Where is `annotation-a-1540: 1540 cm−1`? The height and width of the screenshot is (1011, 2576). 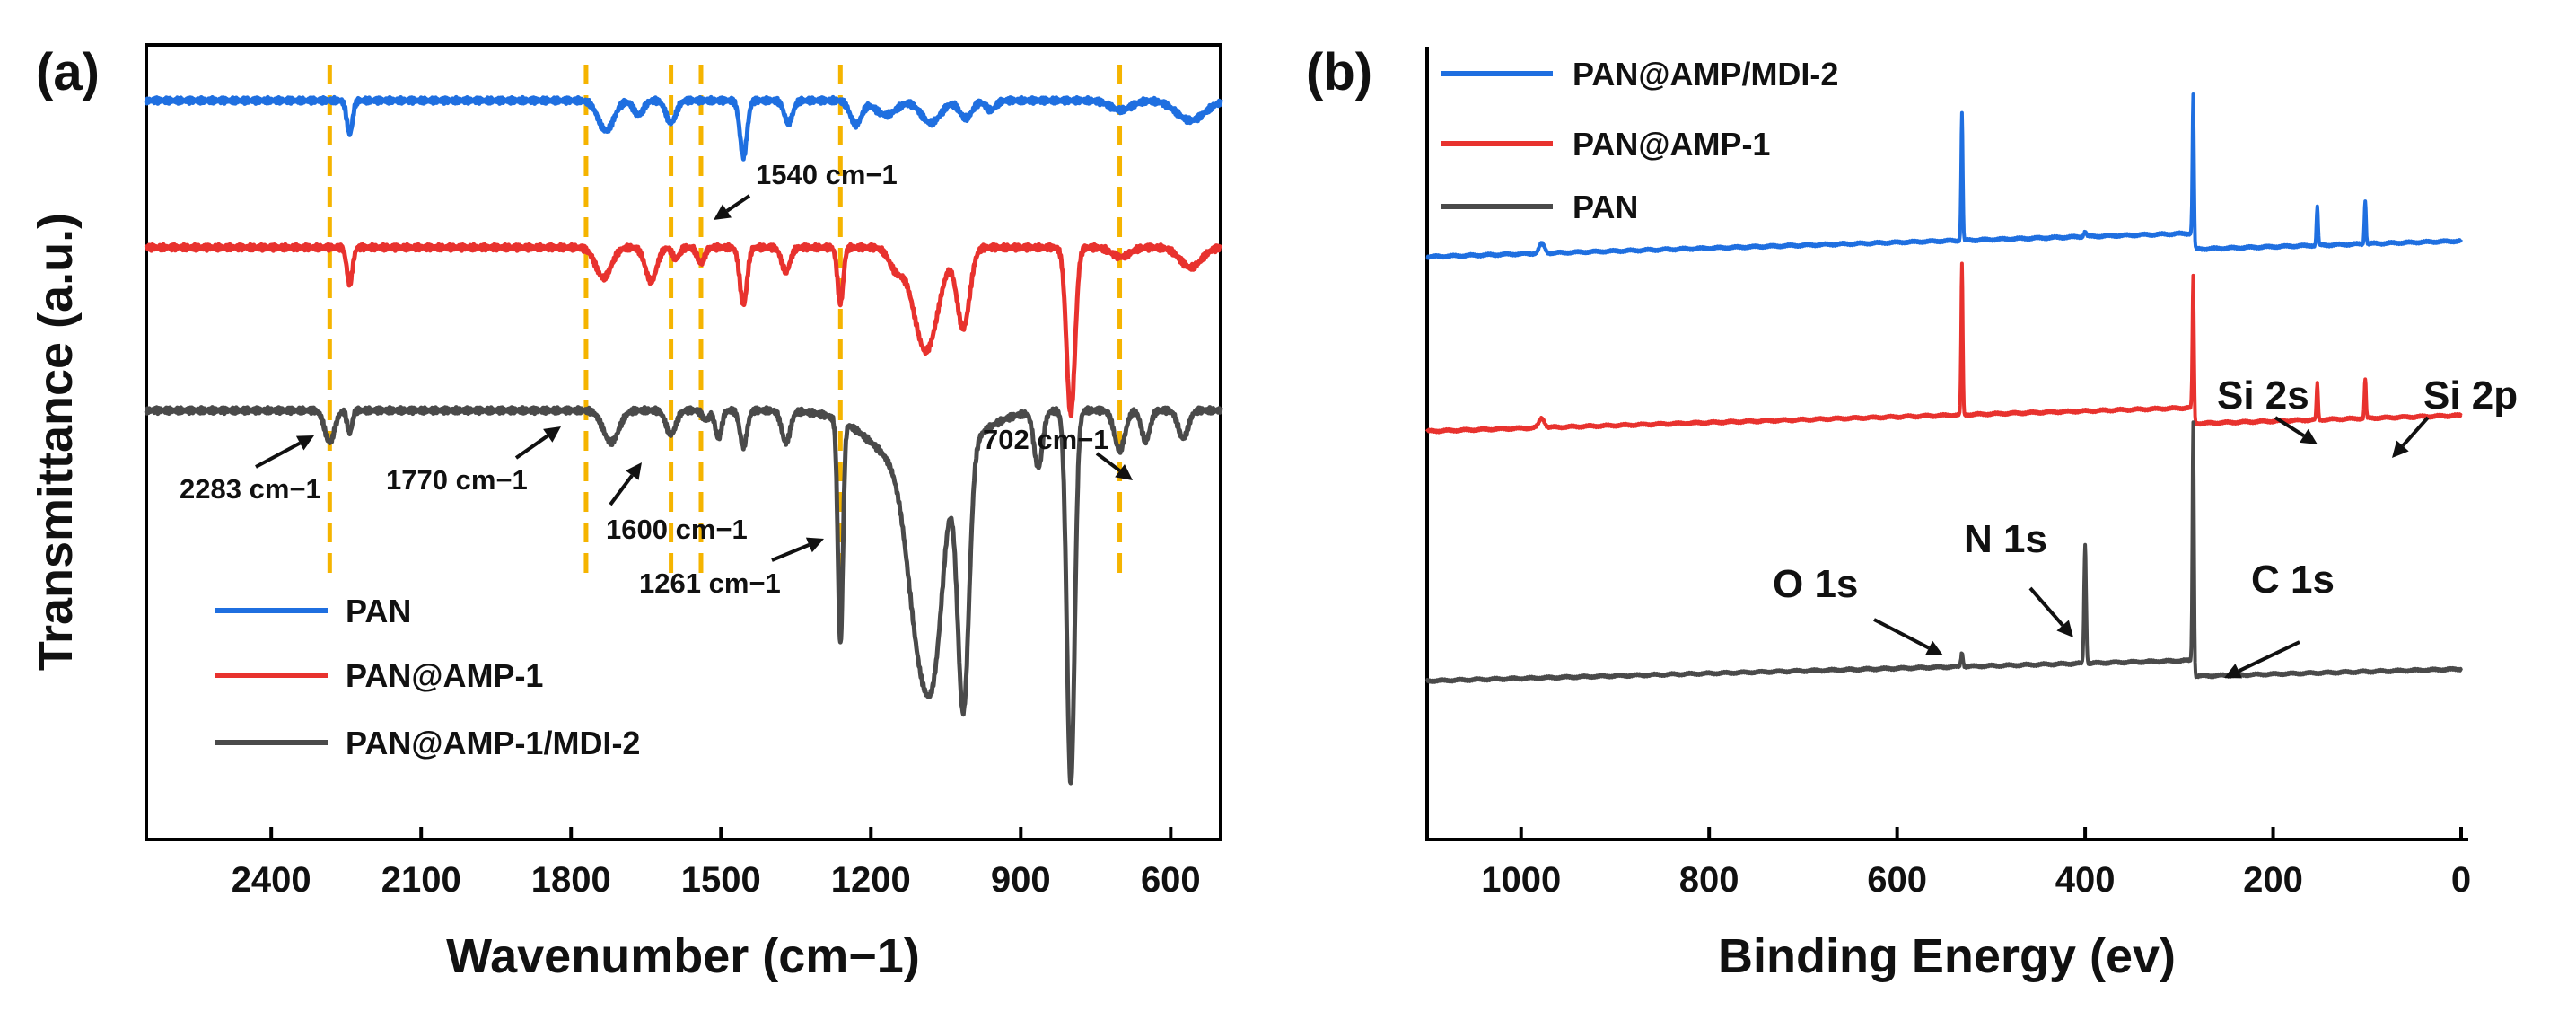 annotation-a-1540: 1540 cm−1 is located at coordinates (827, 174).